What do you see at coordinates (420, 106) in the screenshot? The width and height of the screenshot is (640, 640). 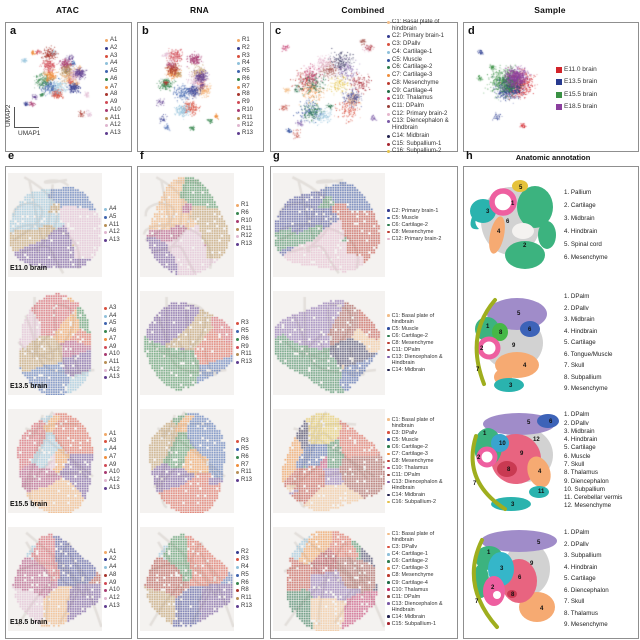 I see `legend-item: C11: DPalm` at bounding box center [420, 106].